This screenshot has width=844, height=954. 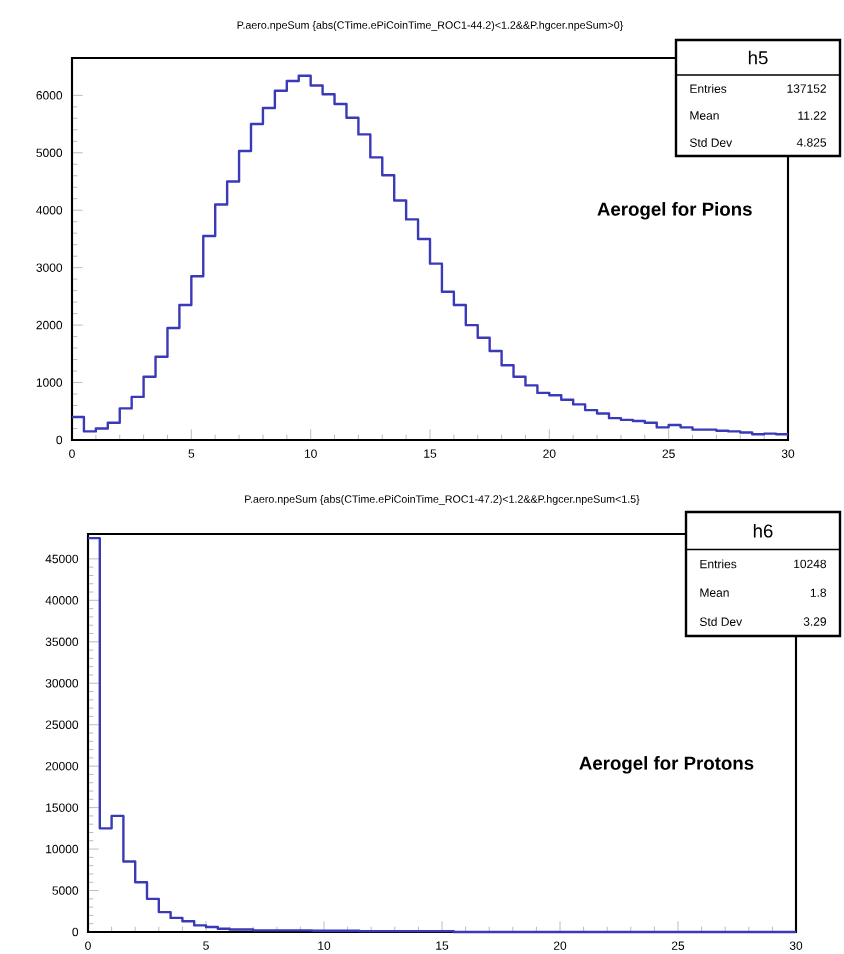 I want to click on annotation: h6, so click(x=763, y=530).